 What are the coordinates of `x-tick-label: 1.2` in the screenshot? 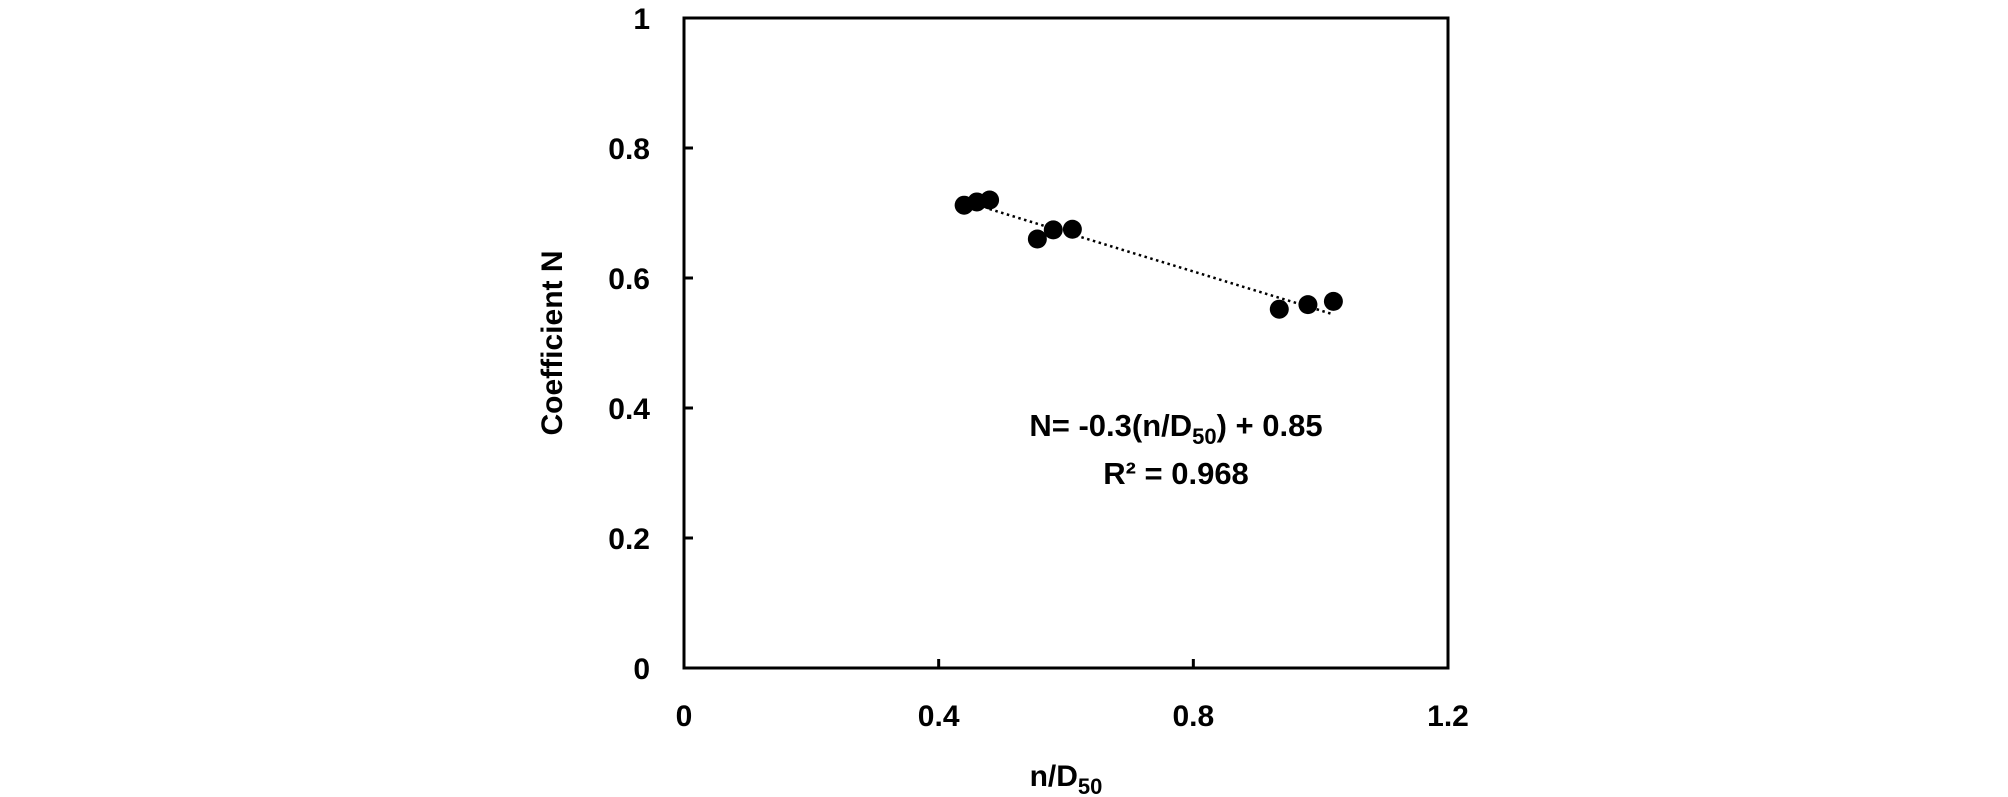 It's located at (1448, 716).